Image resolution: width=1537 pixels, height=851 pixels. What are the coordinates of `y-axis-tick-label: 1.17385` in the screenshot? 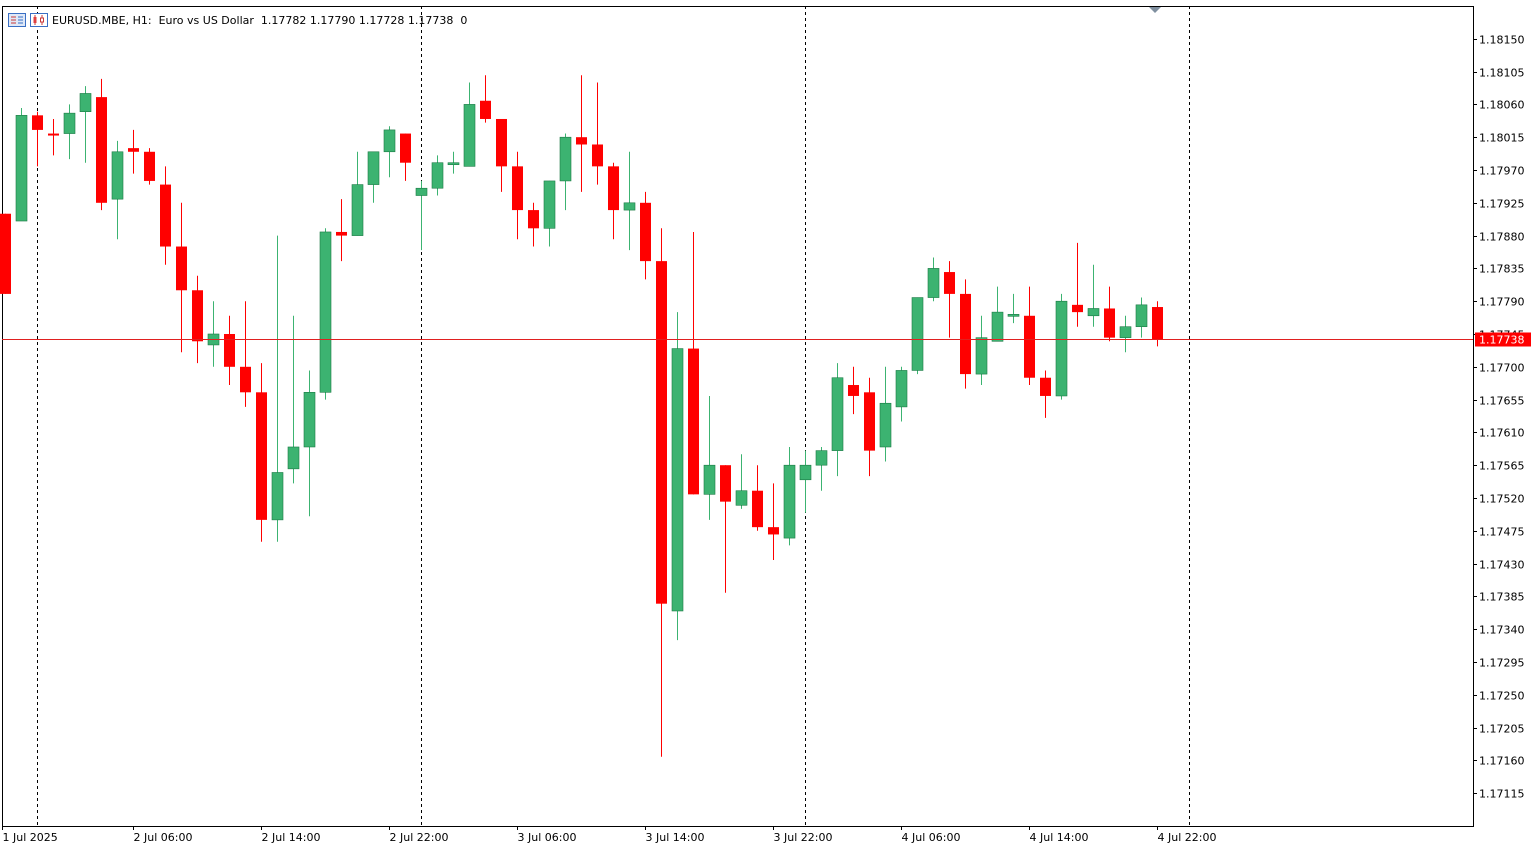 It's located at (1502, 597).